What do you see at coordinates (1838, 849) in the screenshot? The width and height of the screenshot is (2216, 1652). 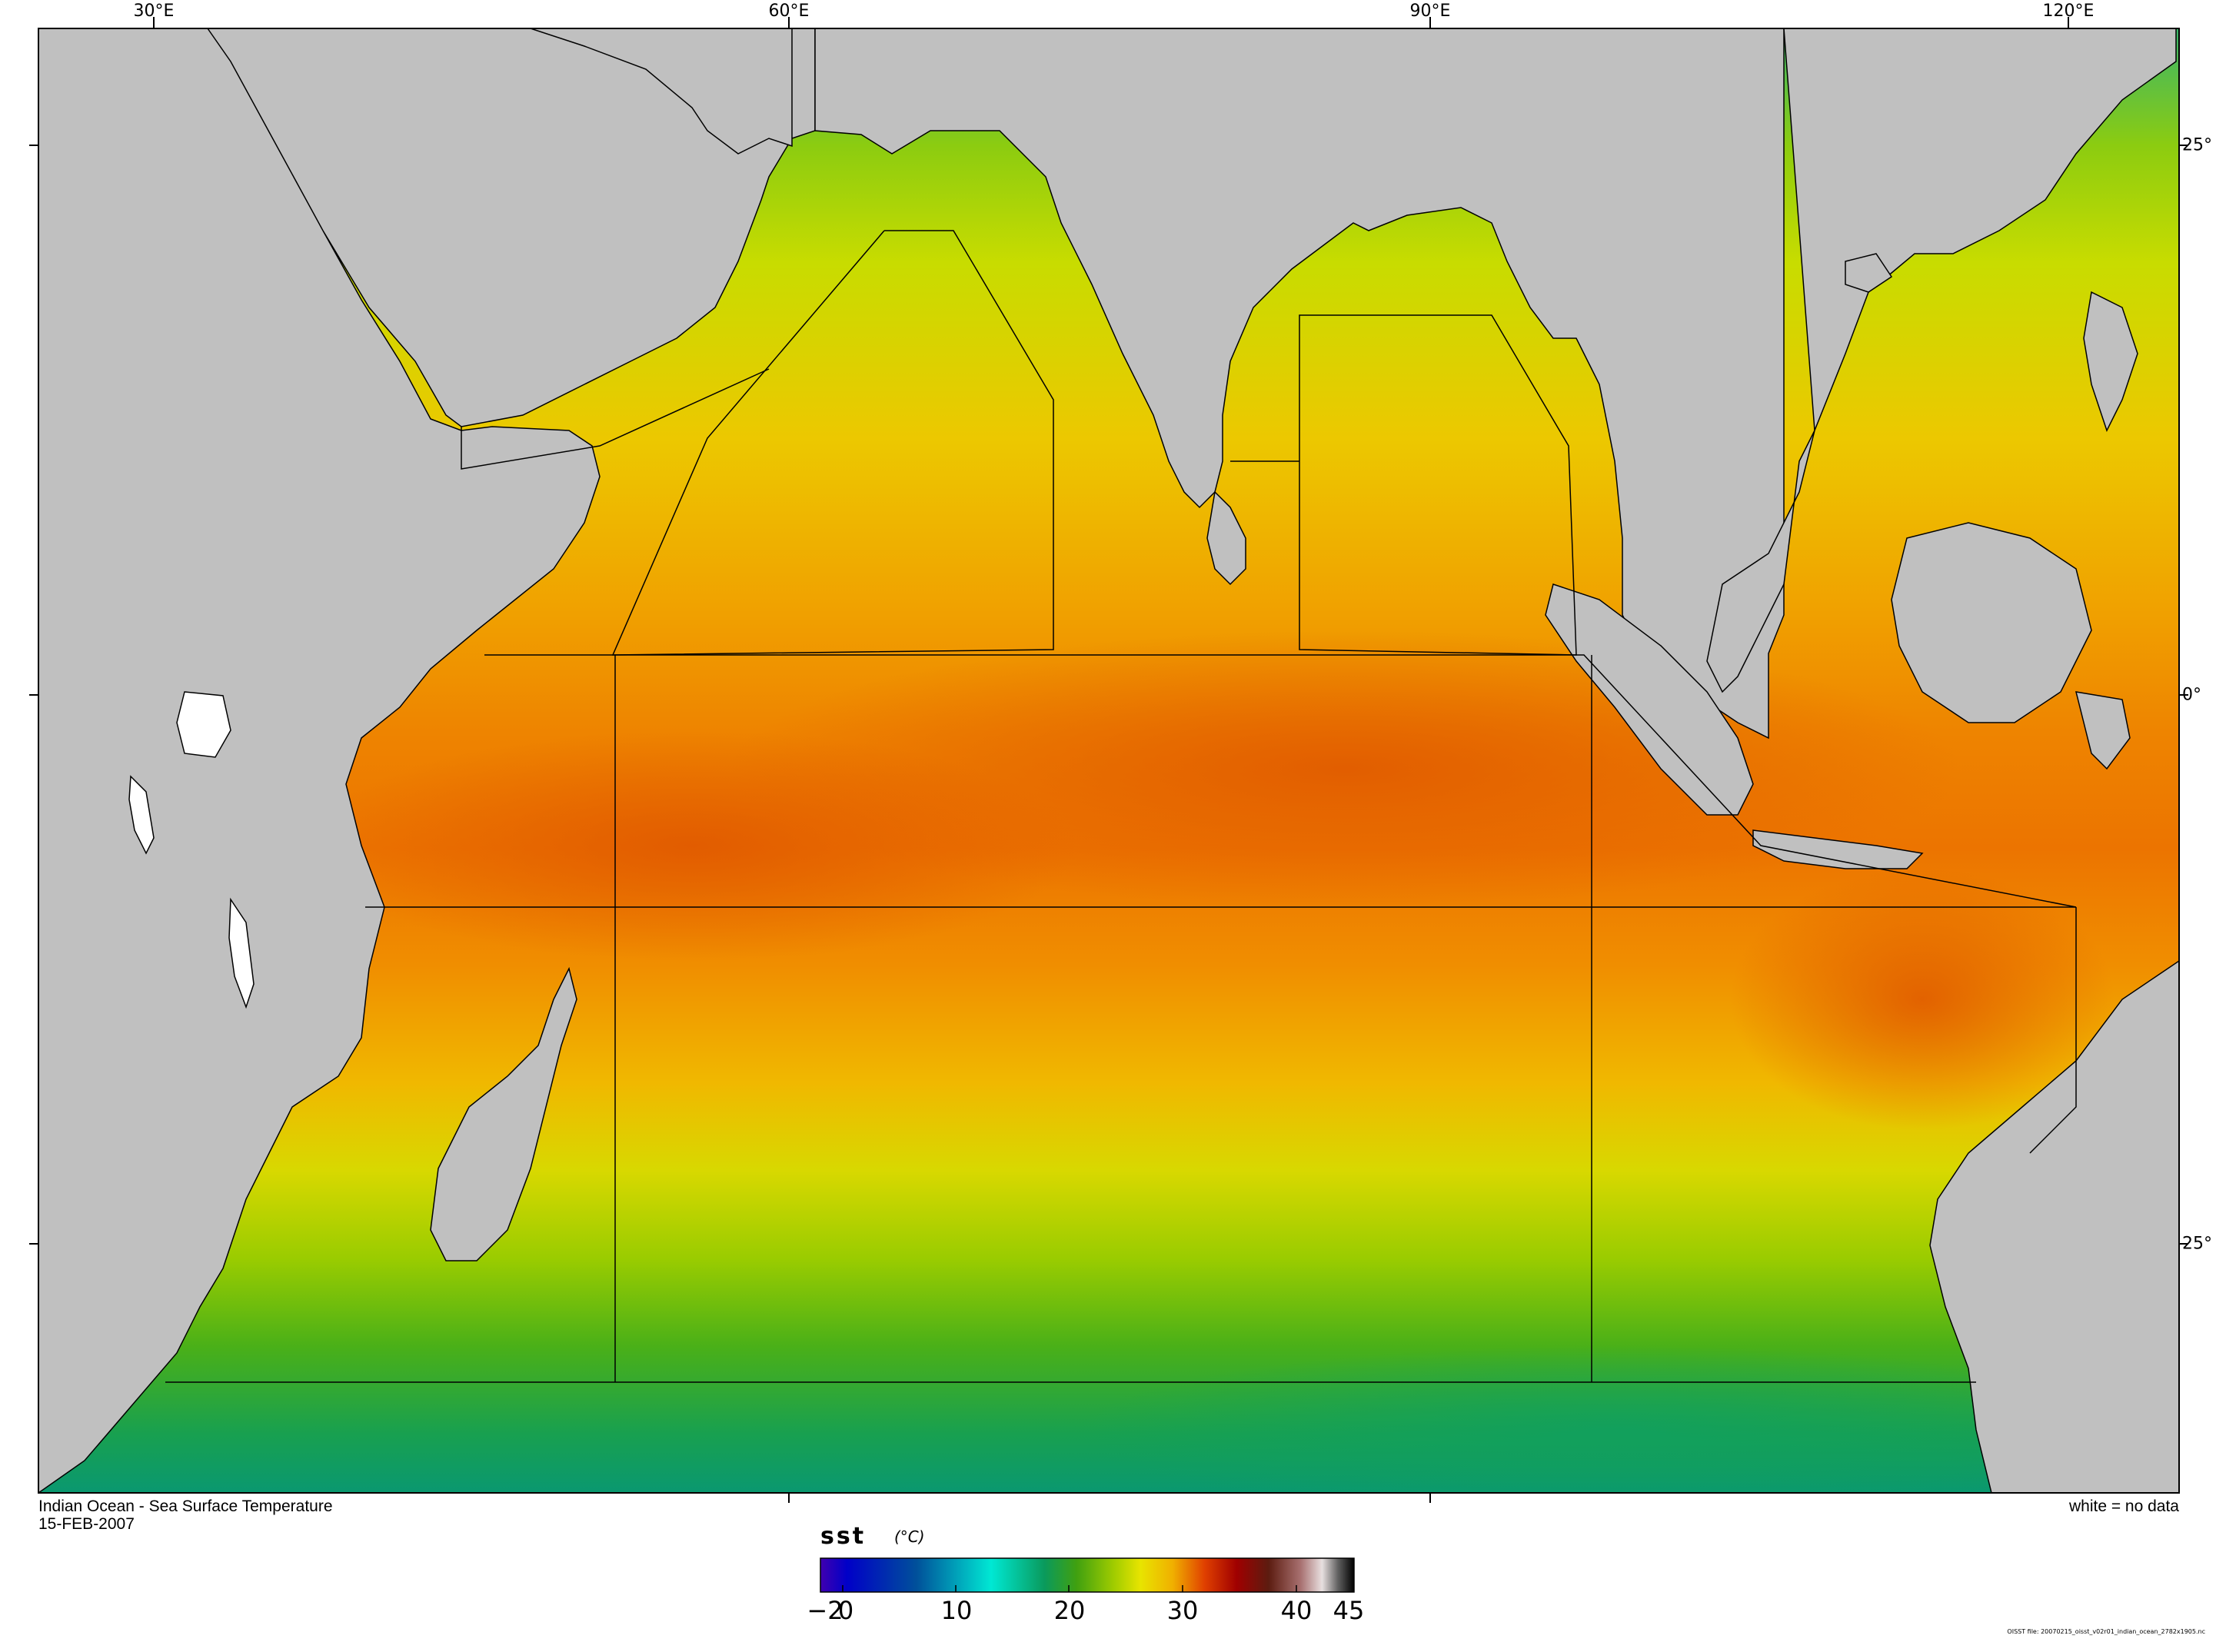 I see `java` at bounding box center [1838, 849].